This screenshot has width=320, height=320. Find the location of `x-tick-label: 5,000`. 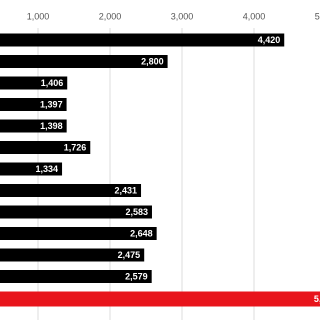

x-tick-label: 5,000 is located at coordinates (317, 16).